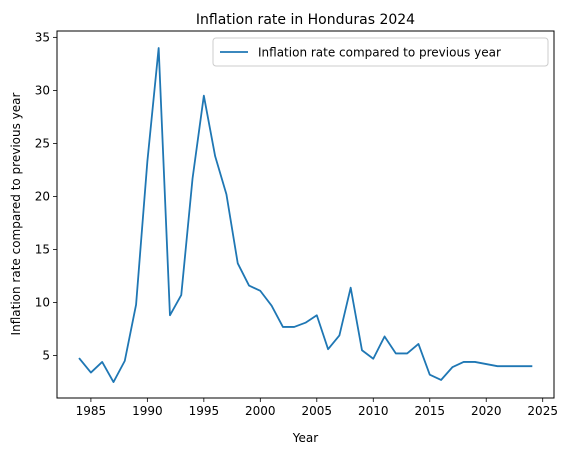 Image resolution: width=569 pixels, height=459 pixels. I want to click on y-axis-label: Inflation rate compared to previous year, so click(16, 213).